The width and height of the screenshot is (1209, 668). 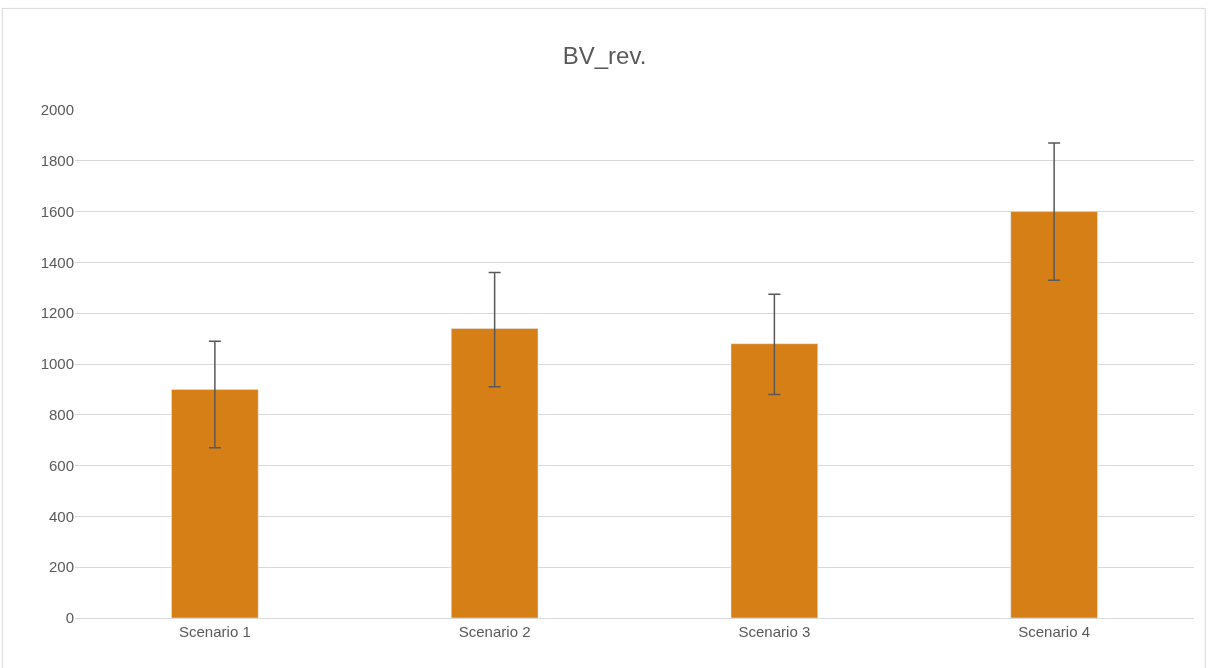 What do you see at coordinates (57, 313) in the screenshot?
I see `y-tick-label: 1200` at bounding box center [57, 313].